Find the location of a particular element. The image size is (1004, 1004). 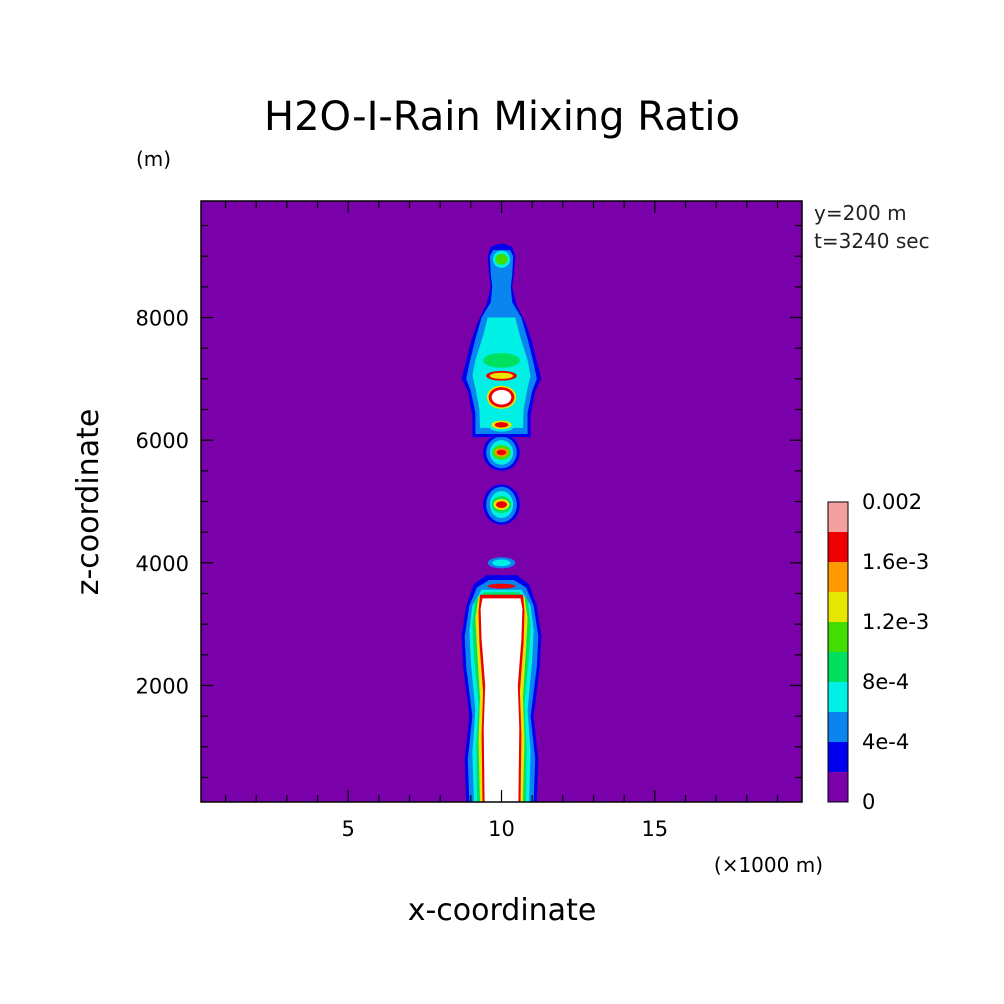

x-tick-label: 10 is located at coordinates (501, 829).